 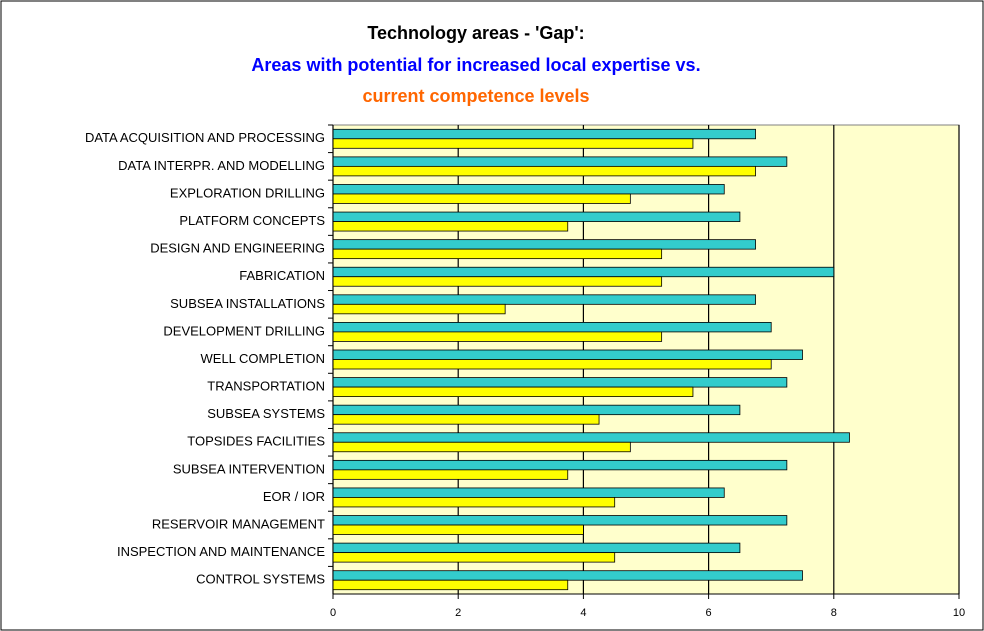 What do you see at coordinates (475, 33) in the screenshot?
I see `chart-title: Technology areas - 'Gap':` at bounding box center [475, 33].